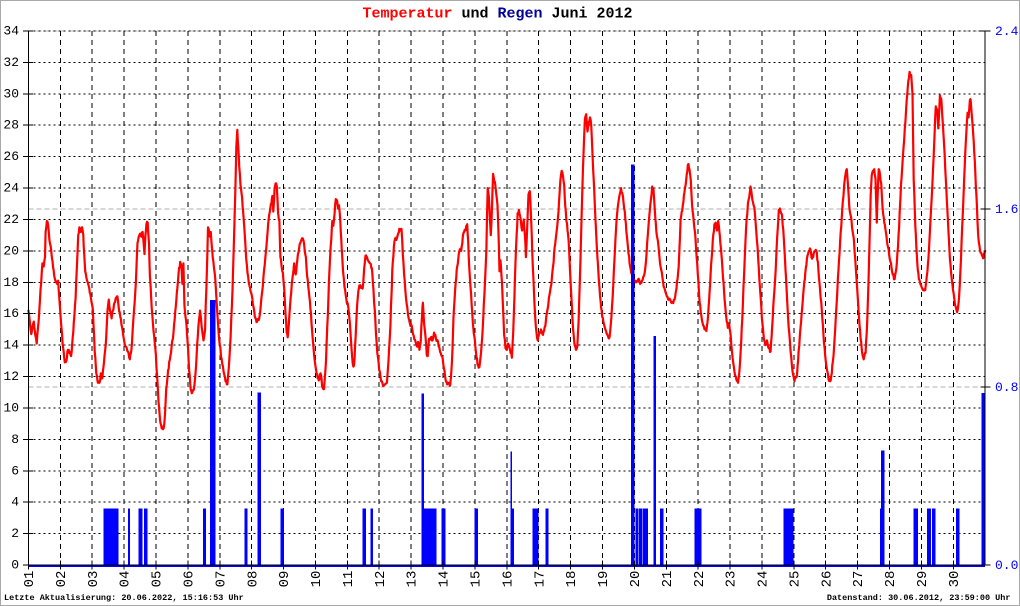  What do you see at coordinates (1007, 31) in the screenshot?
I see `svg-text: 2.4` at bounding box center [1007, 31].